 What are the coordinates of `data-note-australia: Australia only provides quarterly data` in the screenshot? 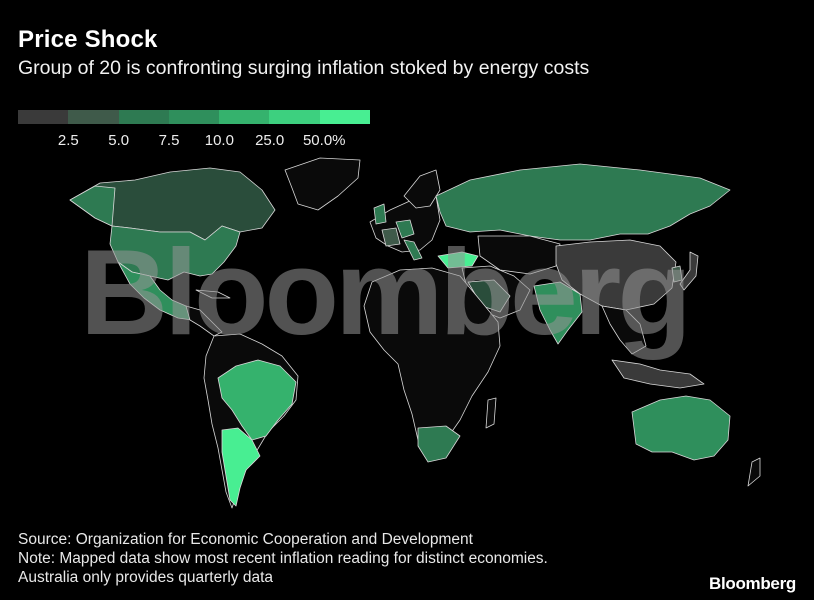 It's located at (146, 577).